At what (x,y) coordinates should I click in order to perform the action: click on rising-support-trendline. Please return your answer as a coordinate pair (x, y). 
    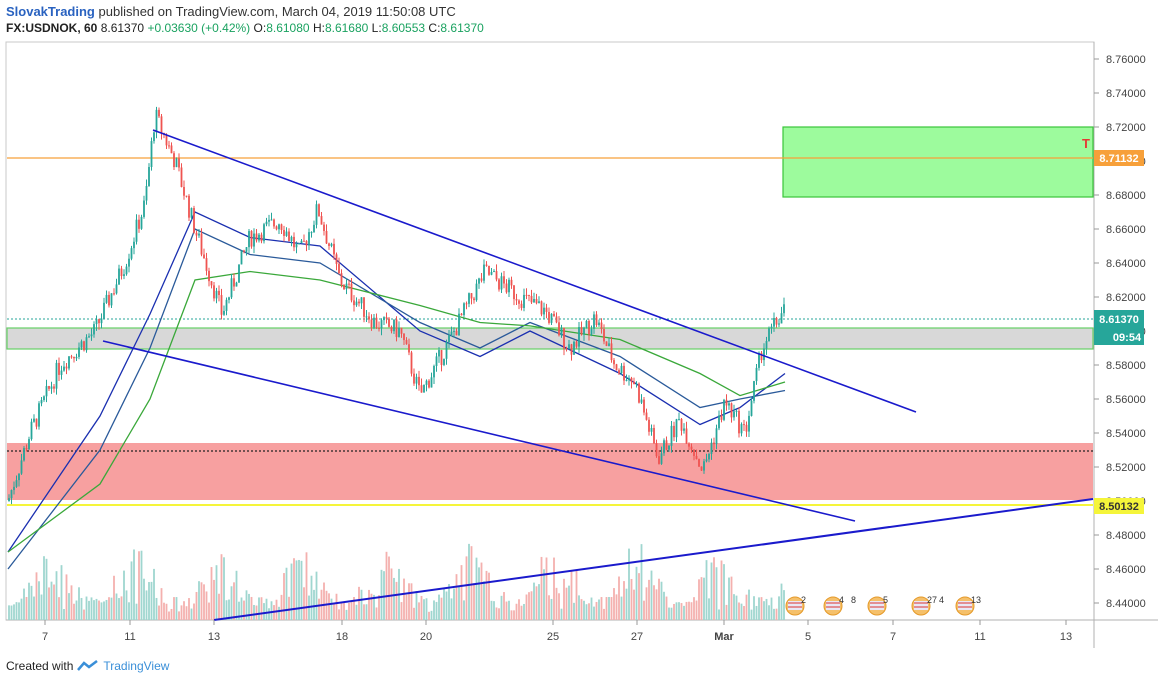
    Looking at the image, I should click on (653, 559).